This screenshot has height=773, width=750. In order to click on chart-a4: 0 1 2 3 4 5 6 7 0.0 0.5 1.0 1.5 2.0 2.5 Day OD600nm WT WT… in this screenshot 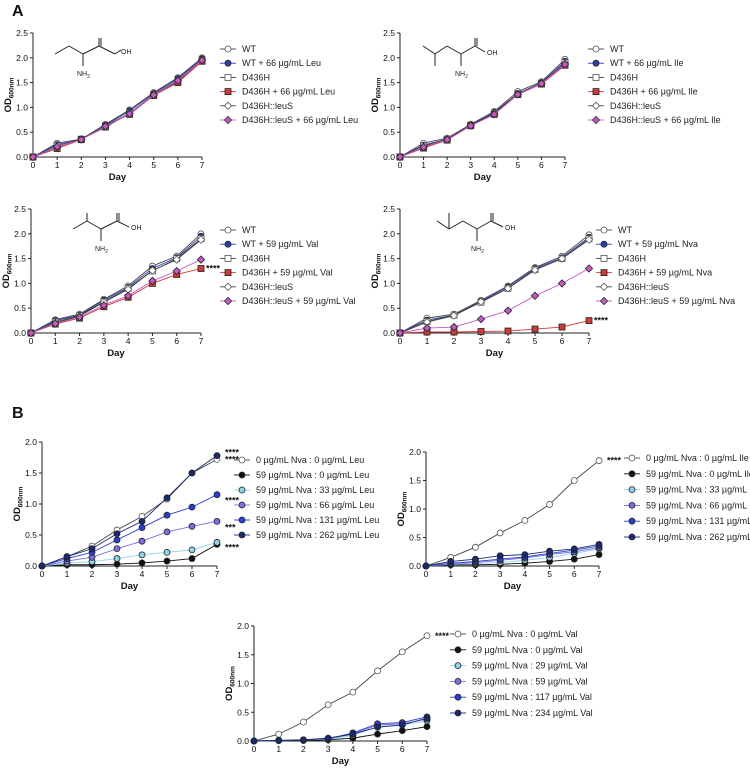, I will do `click(552, 281)`.